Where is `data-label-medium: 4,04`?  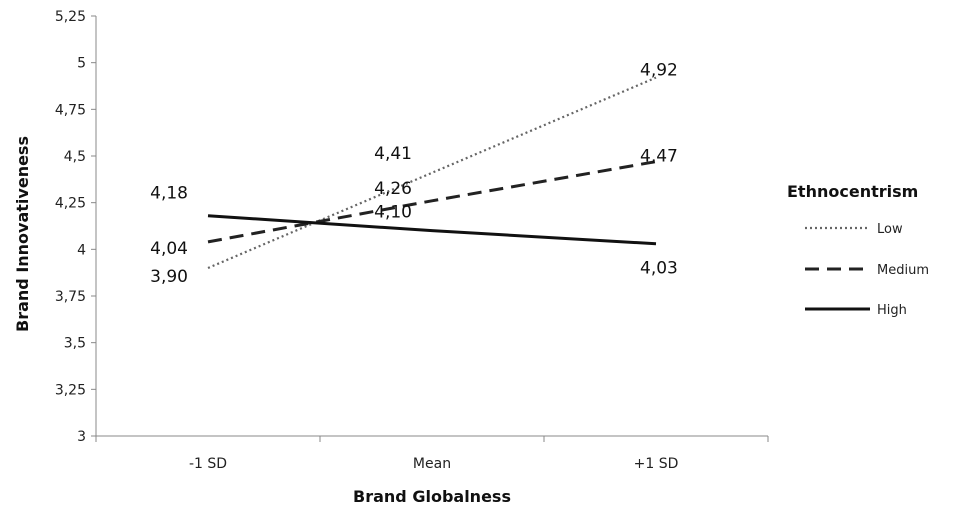 data-label-medium: 4,04 is located at coordinates (169, 249).